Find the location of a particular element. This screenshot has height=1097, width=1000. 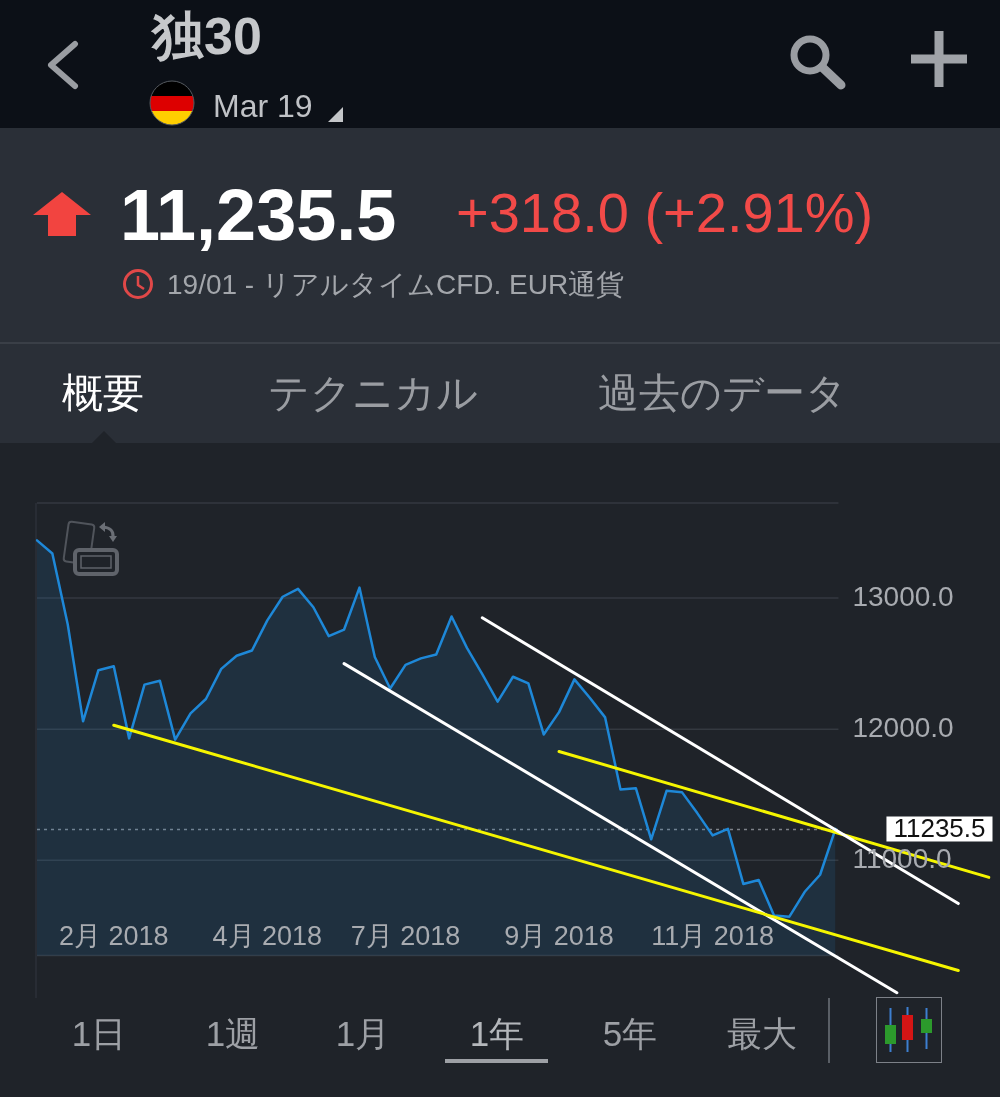

text: 11,235.5 is located at coordinates (258, 215).